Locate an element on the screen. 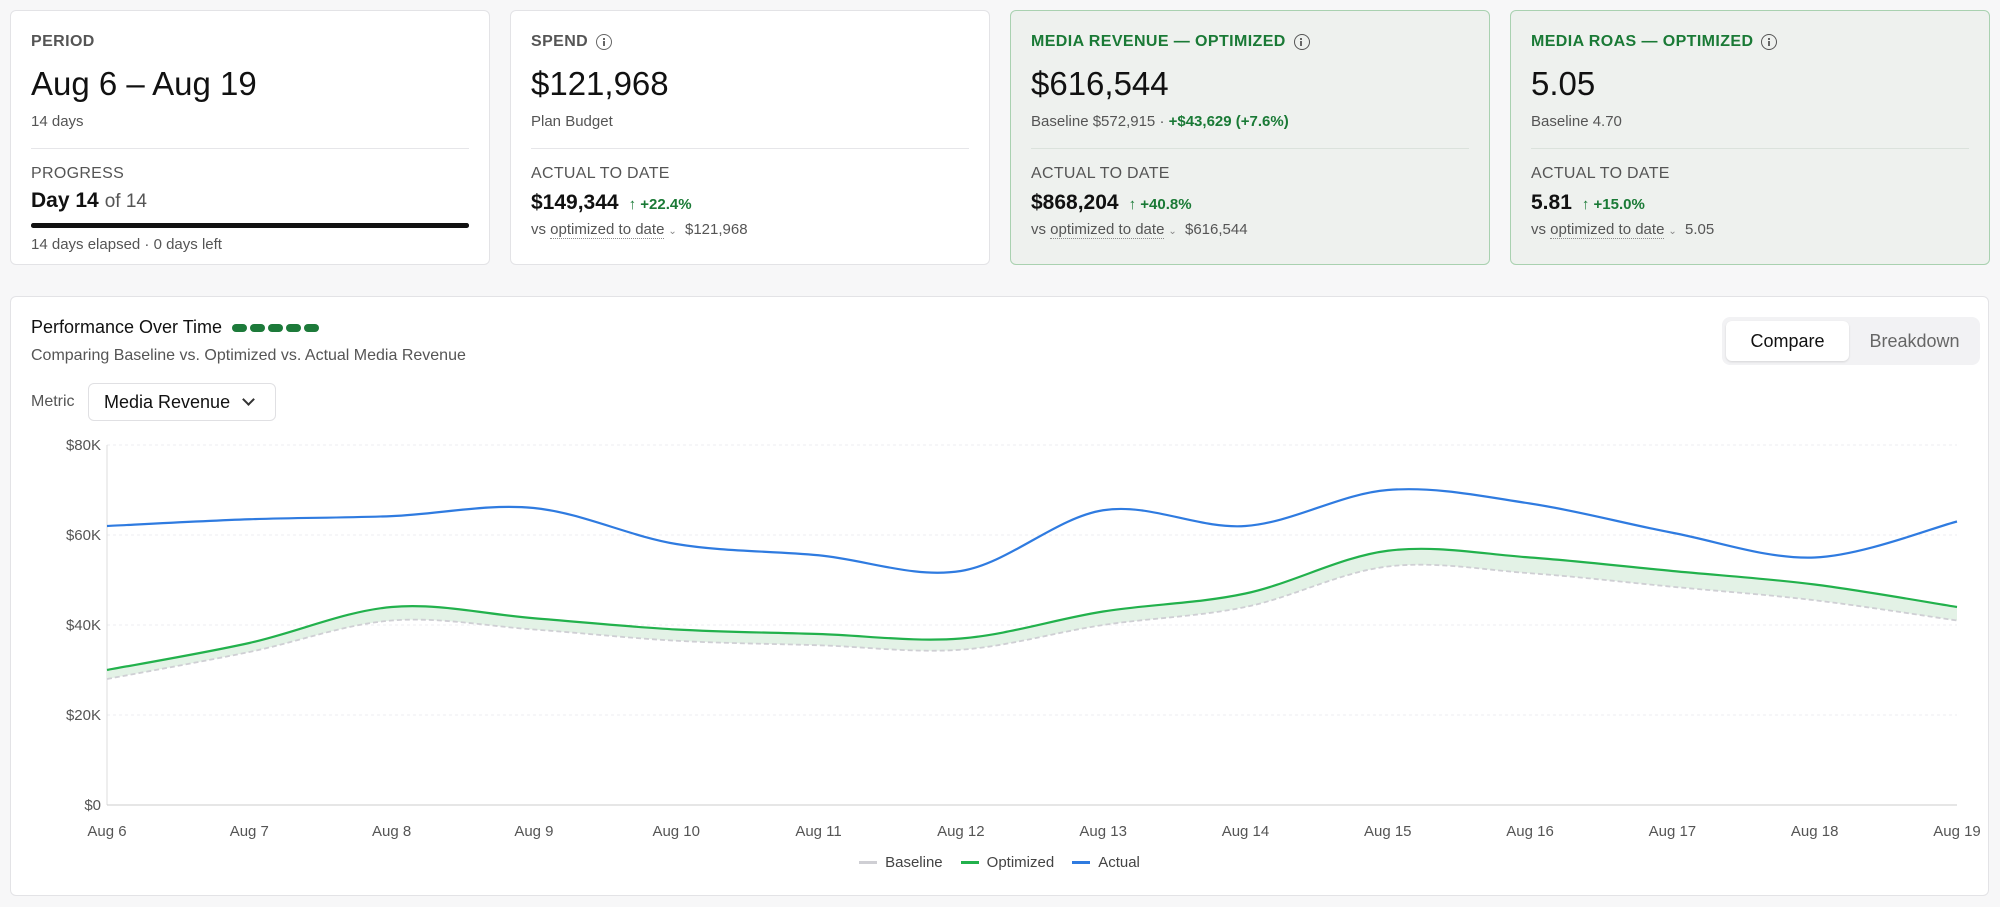 The width and height of the screenshot is (2000, 907). y-tick-label: $60K is located at coordinates (83, 535).